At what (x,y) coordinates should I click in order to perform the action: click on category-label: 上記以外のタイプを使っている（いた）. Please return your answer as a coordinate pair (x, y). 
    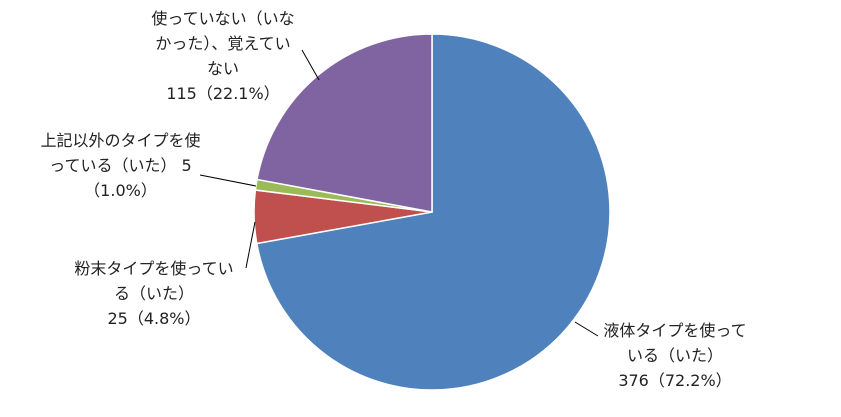
    Looking at the image, I should click on (120, 153).